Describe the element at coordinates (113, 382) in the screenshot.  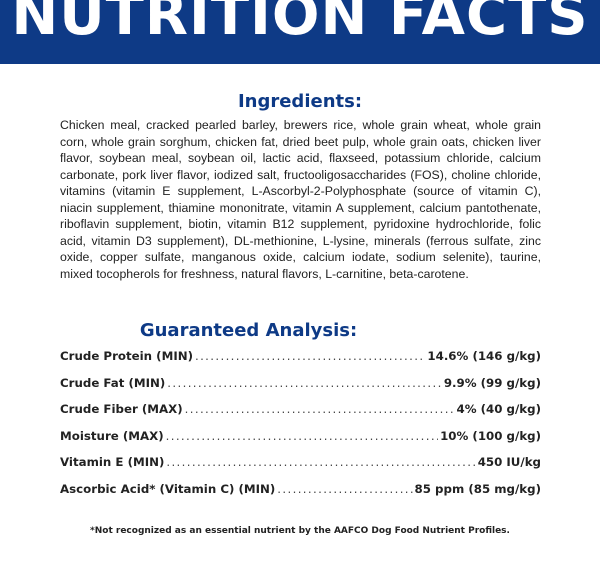
I see `analysis-label: Crude Fat (MIN)` at that location.